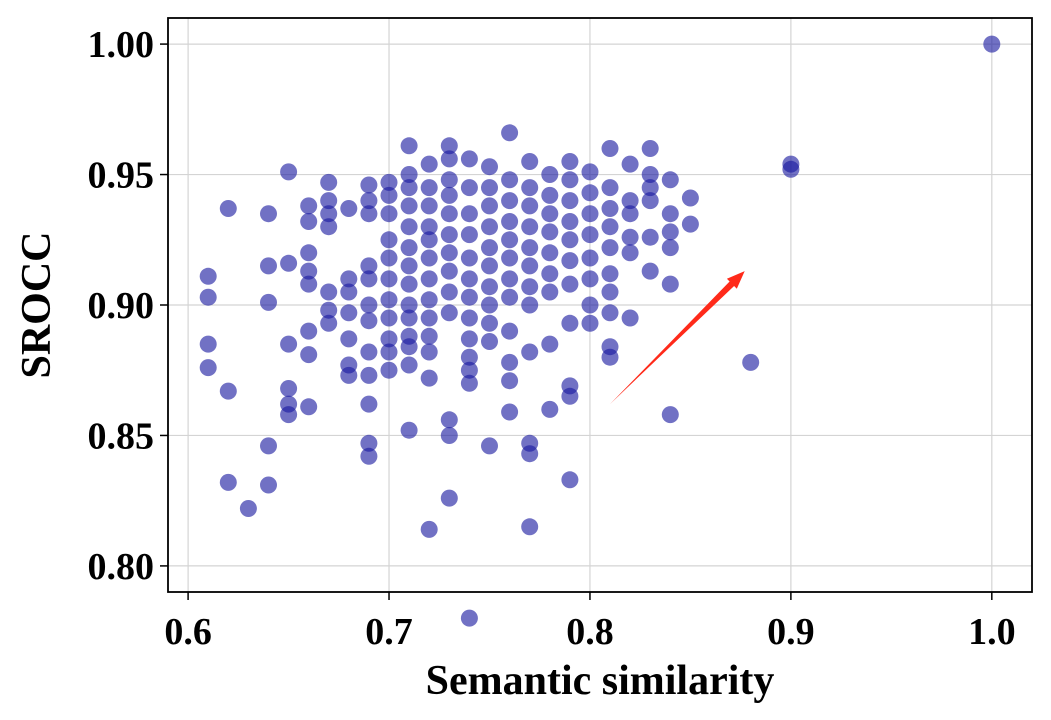 This screenshot has width=1051, height=720. I want to click on annotations, so click(677, 338).